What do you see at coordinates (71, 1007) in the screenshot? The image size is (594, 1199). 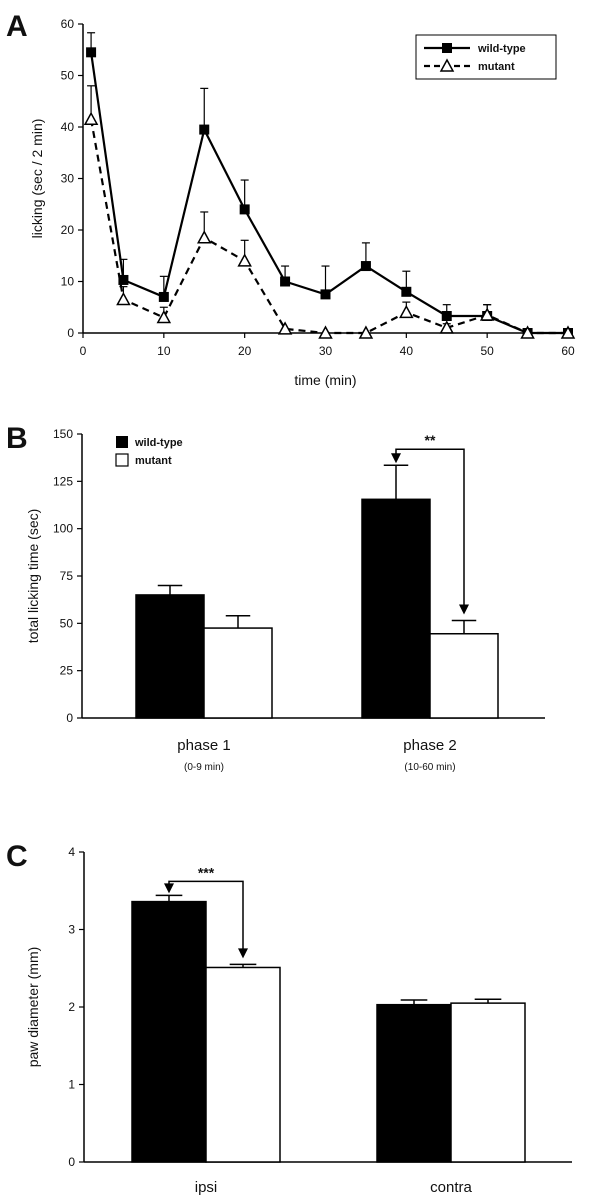 I see `y-tick-label: 2` at bounding box center [71, 1007].